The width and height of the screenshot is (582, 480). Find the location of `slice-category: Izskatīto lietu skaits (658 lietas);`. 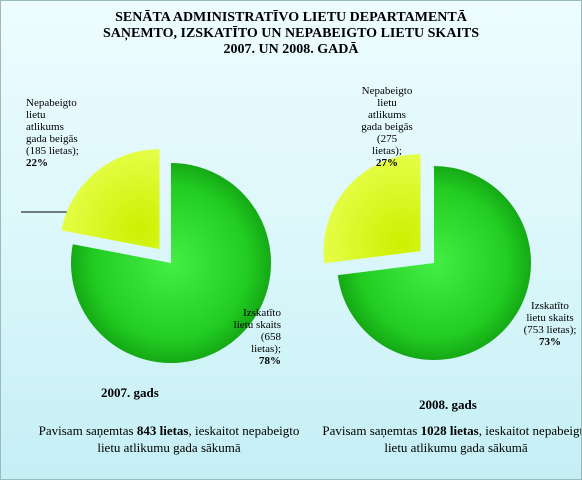

slice-category: Izskatīto lietu skaits (658 lietas); is located at coordinates (257, 331).